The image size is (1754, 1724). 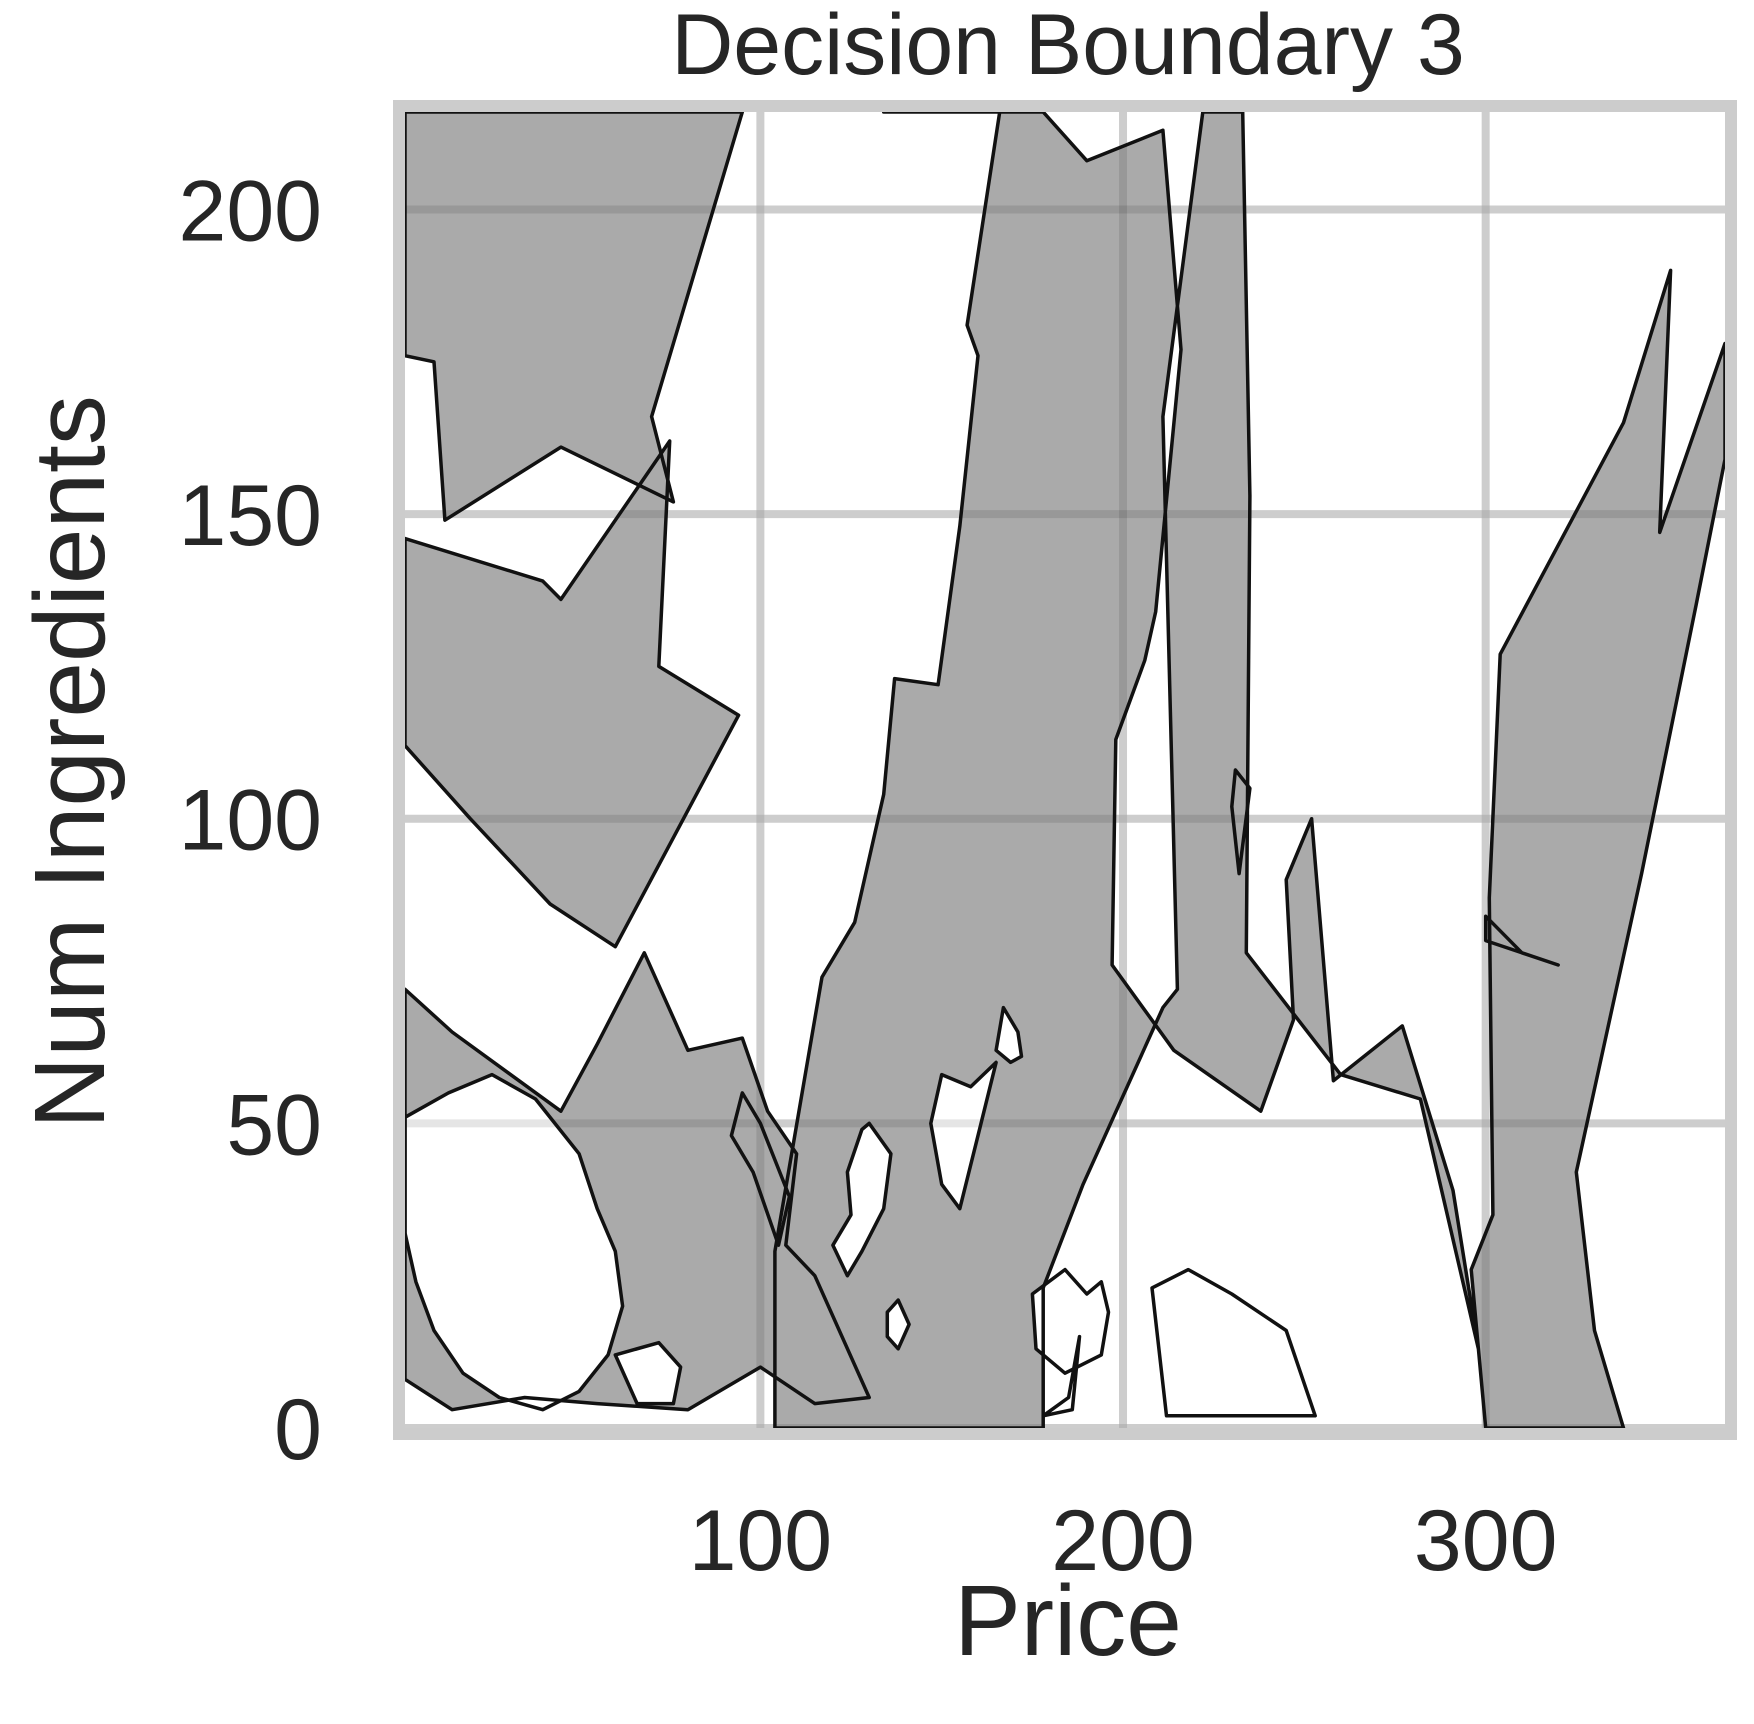 What do you see at coordinates (761, 1541) in the screenshot?
I see `x-tick-label: 100` at bounding box center [761, 1541].